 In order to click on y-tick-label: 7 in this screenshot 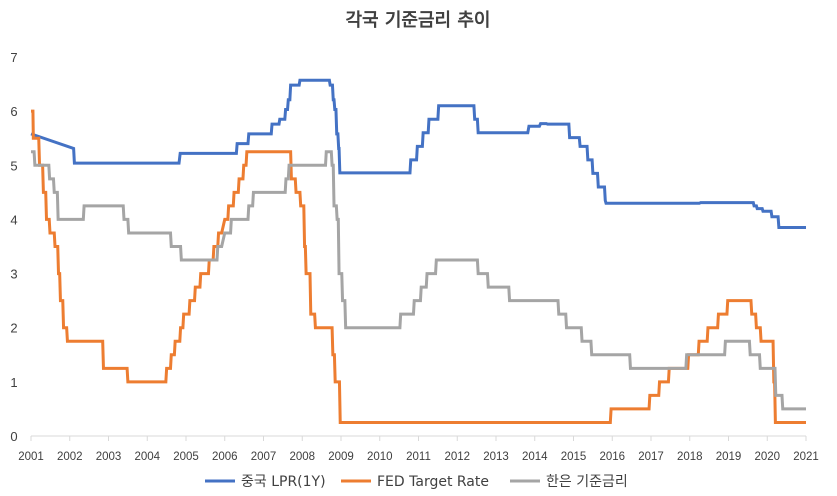, I will do `click(13, 57)`.